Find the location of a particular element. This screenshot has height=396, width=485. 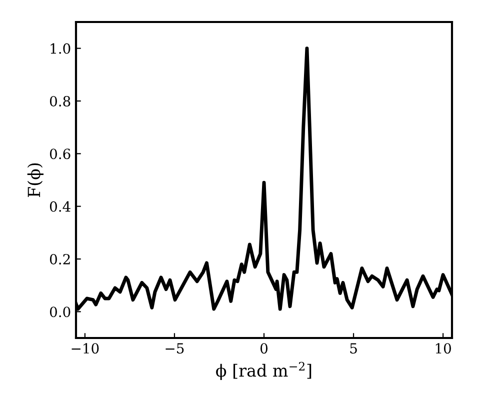

y-tick-label: 1.0 is located at coordinates (60, 48).